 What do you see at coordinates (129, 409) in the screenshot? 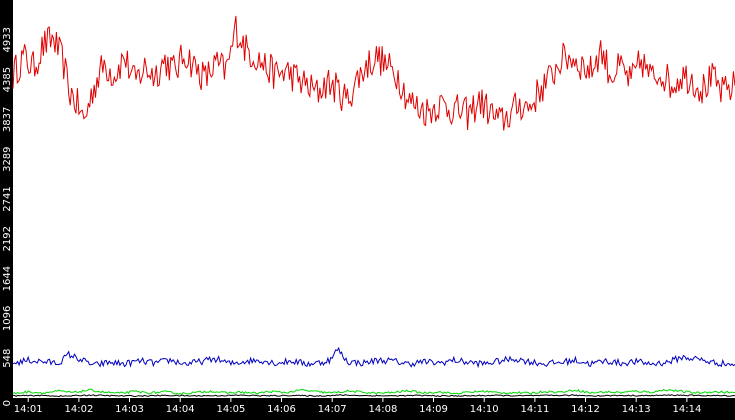
I see `x-tick-label: 14:03` at bounding box center [129, 409].